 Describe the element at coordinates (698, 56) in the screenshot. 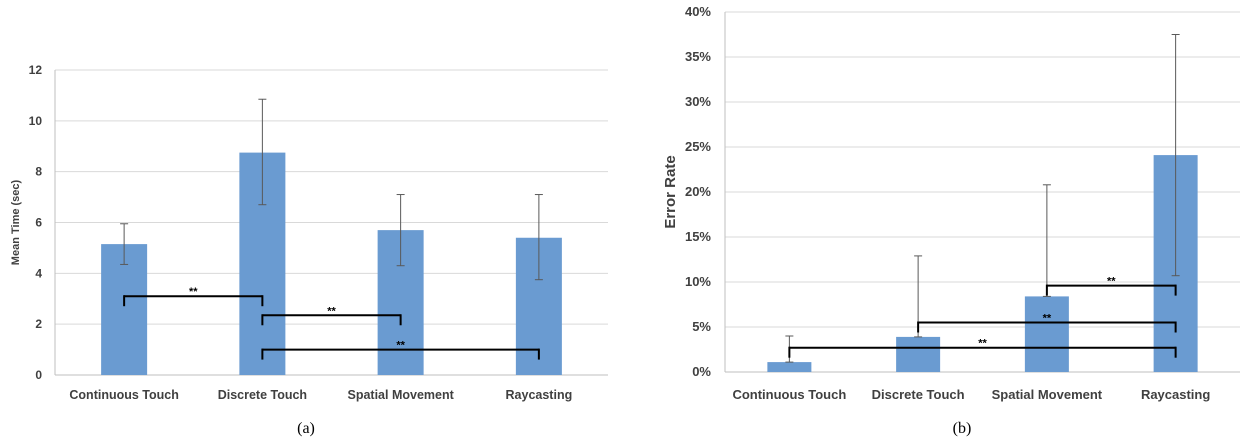

I see `y-tick-label: 35%` at that location.